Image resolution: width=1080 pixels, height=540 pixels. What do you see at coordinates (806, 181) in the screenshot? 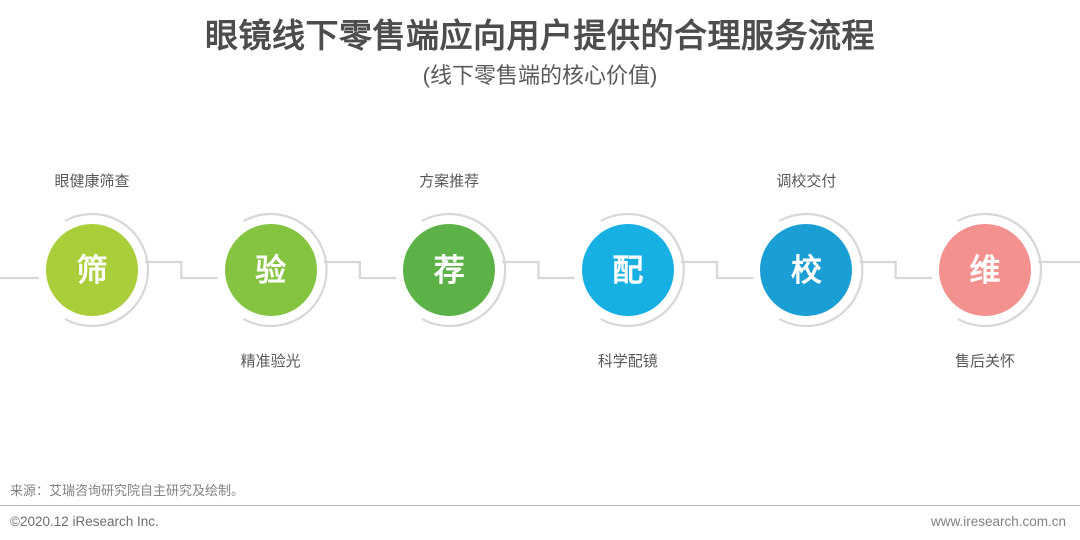
I see `flow-node-label-5: 调校交付` at bounding box center [806, 181].